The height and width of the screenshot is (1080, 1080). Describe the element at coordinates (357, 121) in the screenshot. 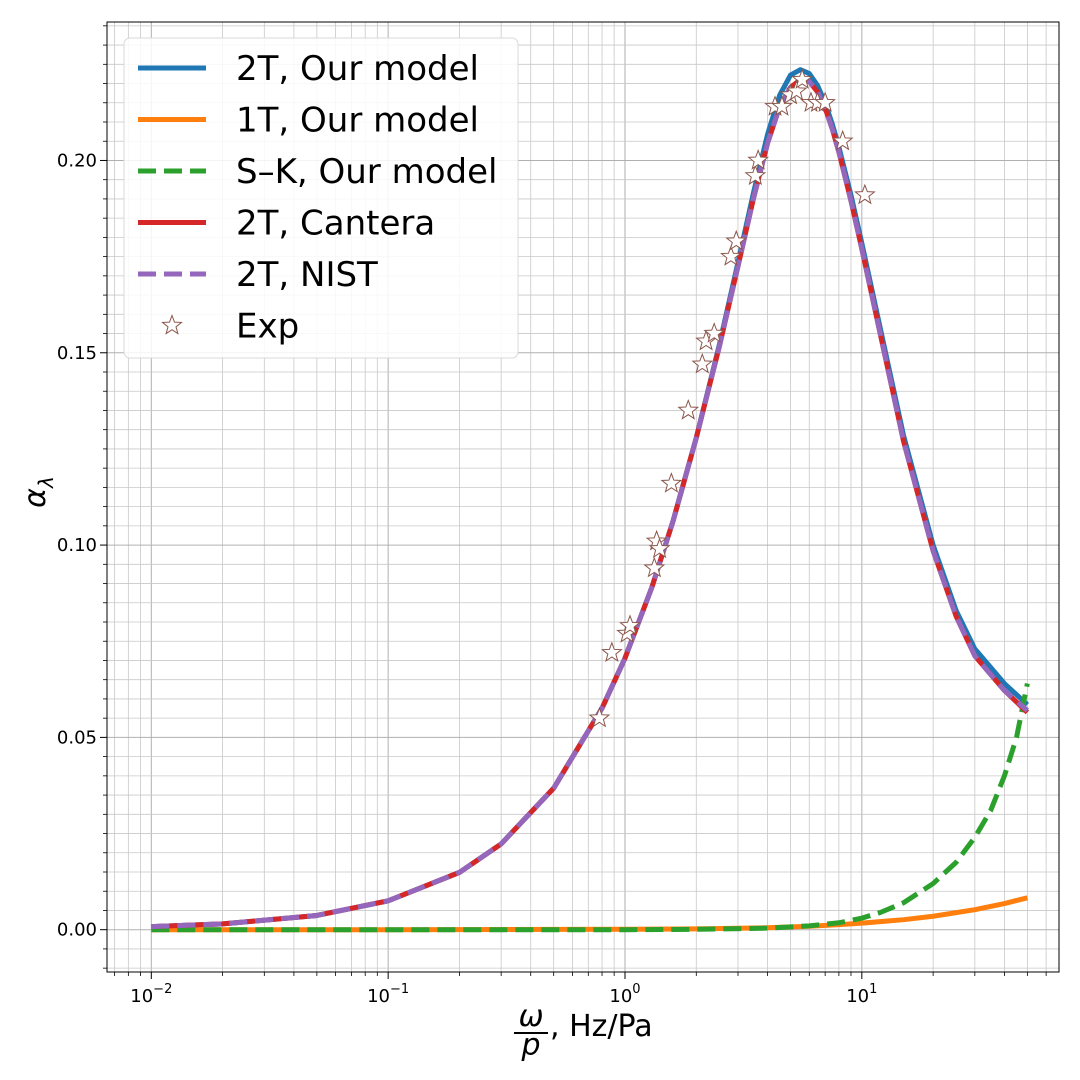

I see `legend-label: 1T, Our model` at that location.